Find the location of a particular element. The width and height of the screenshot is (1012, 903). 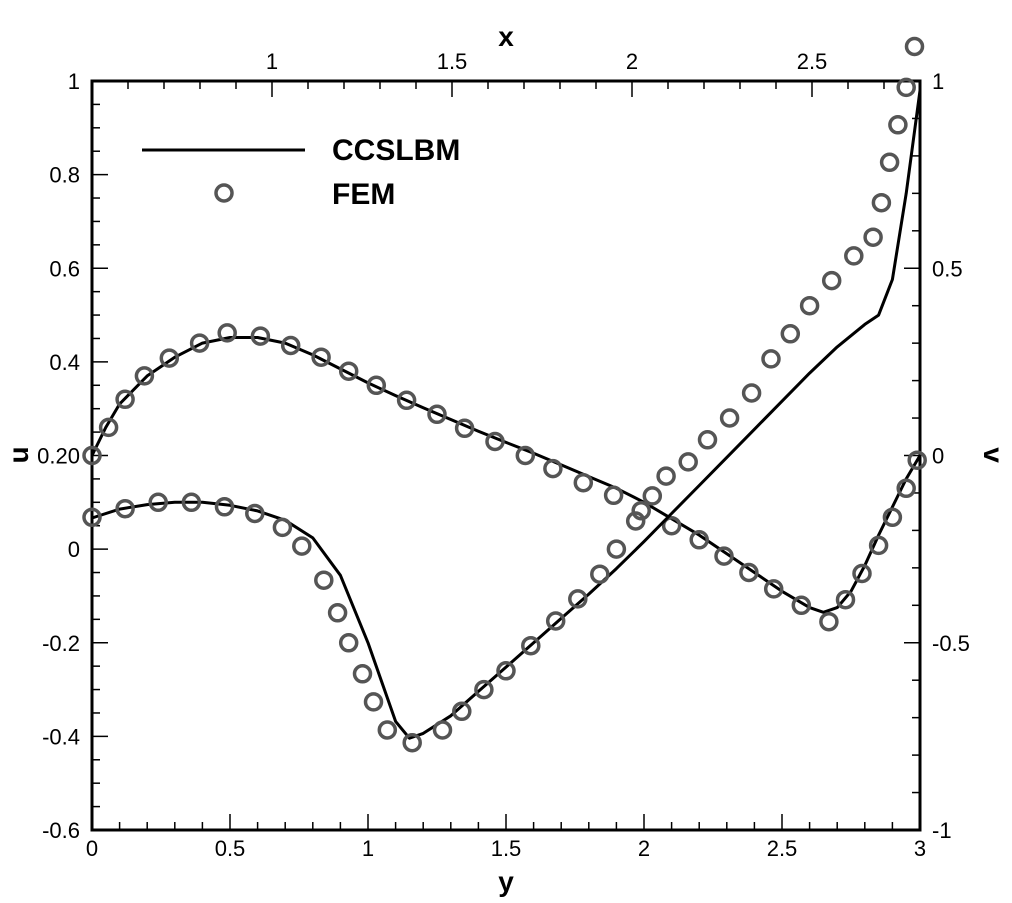

legend-circle-marker is located at coordinates (224, 193).